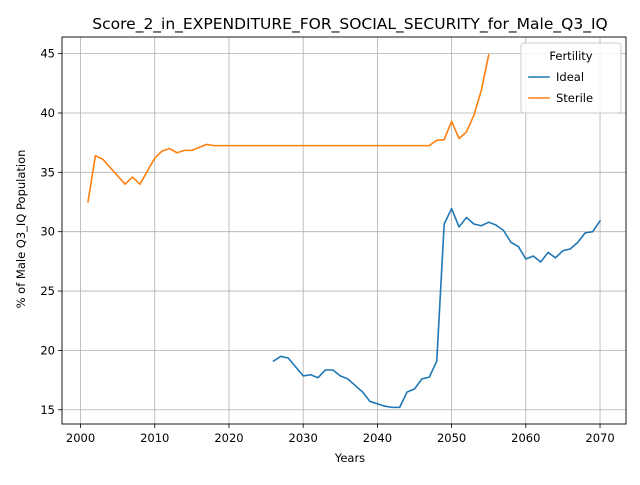  What do you see at coordinates (47, 113) in the screenshot?
I see `y-tick-label: 40` at bounding box center [47, 113].